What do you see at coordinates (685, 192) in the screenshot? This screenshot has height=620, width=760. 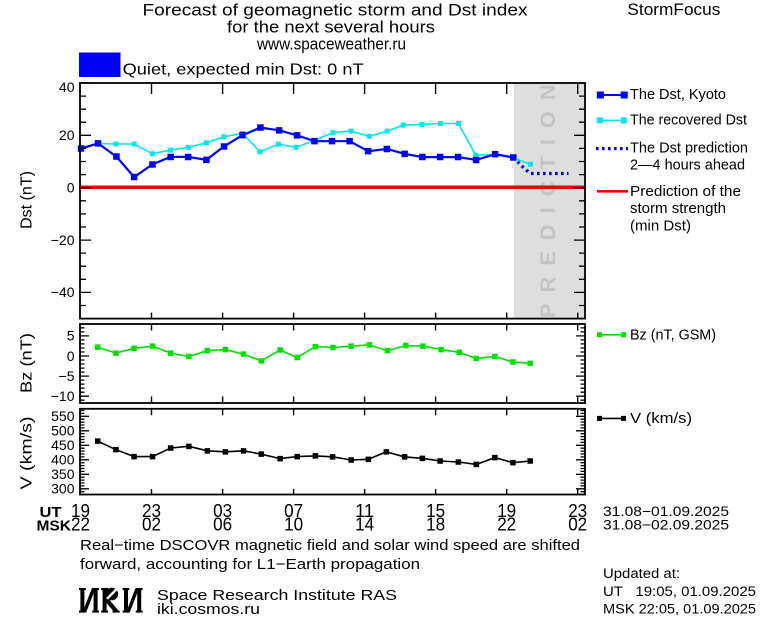 I see `svg-text: Prediction of the` at bounding box center [685, 192].